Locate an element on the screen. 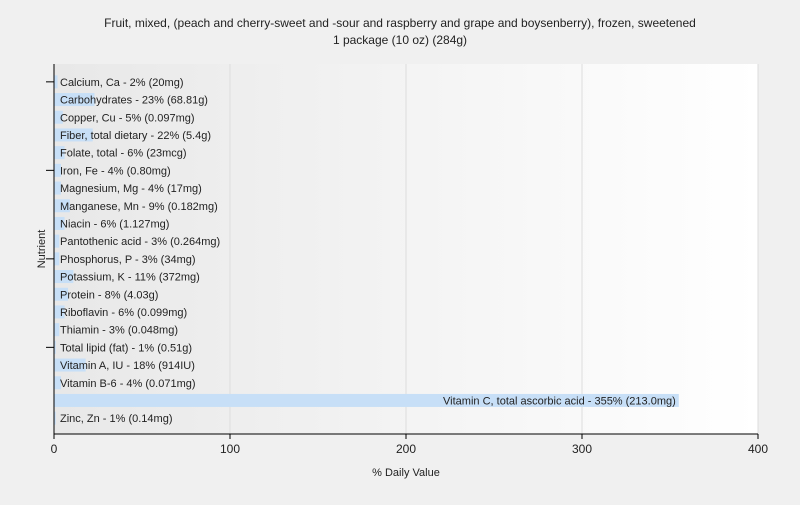 The width and height of the screenshot is (800, 505). bar-data-label: Thiamin - 3% (0.048mg) is located at coordinates (119, 331).